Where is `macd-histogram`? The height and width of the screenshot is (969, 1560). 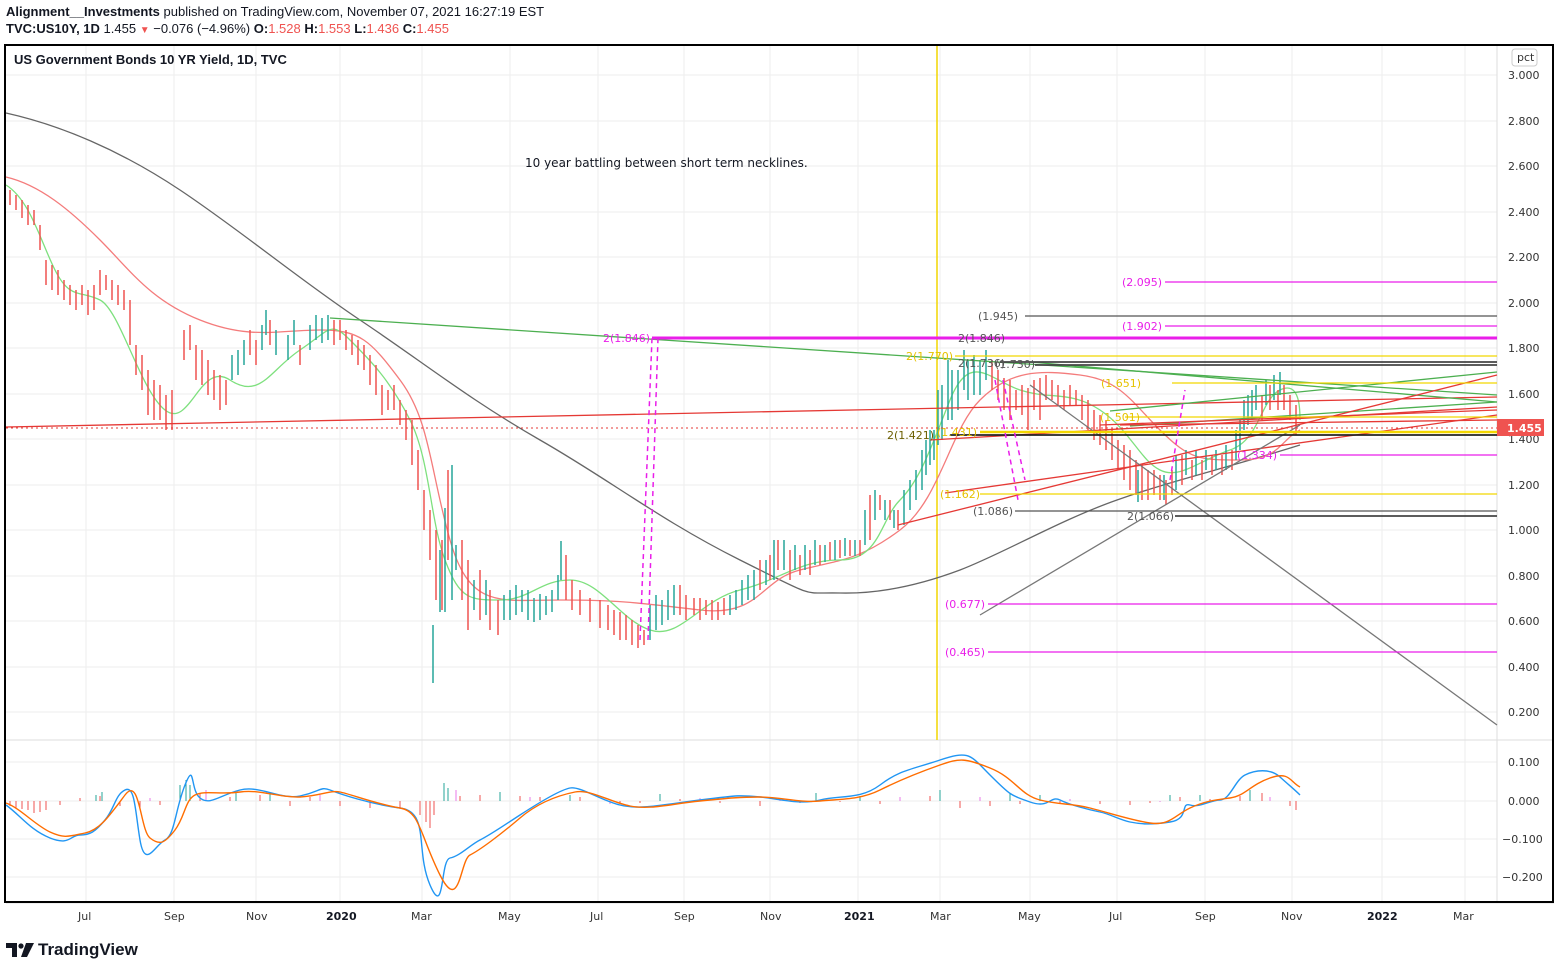
macd-histogram is located at coordinates (653, 804).